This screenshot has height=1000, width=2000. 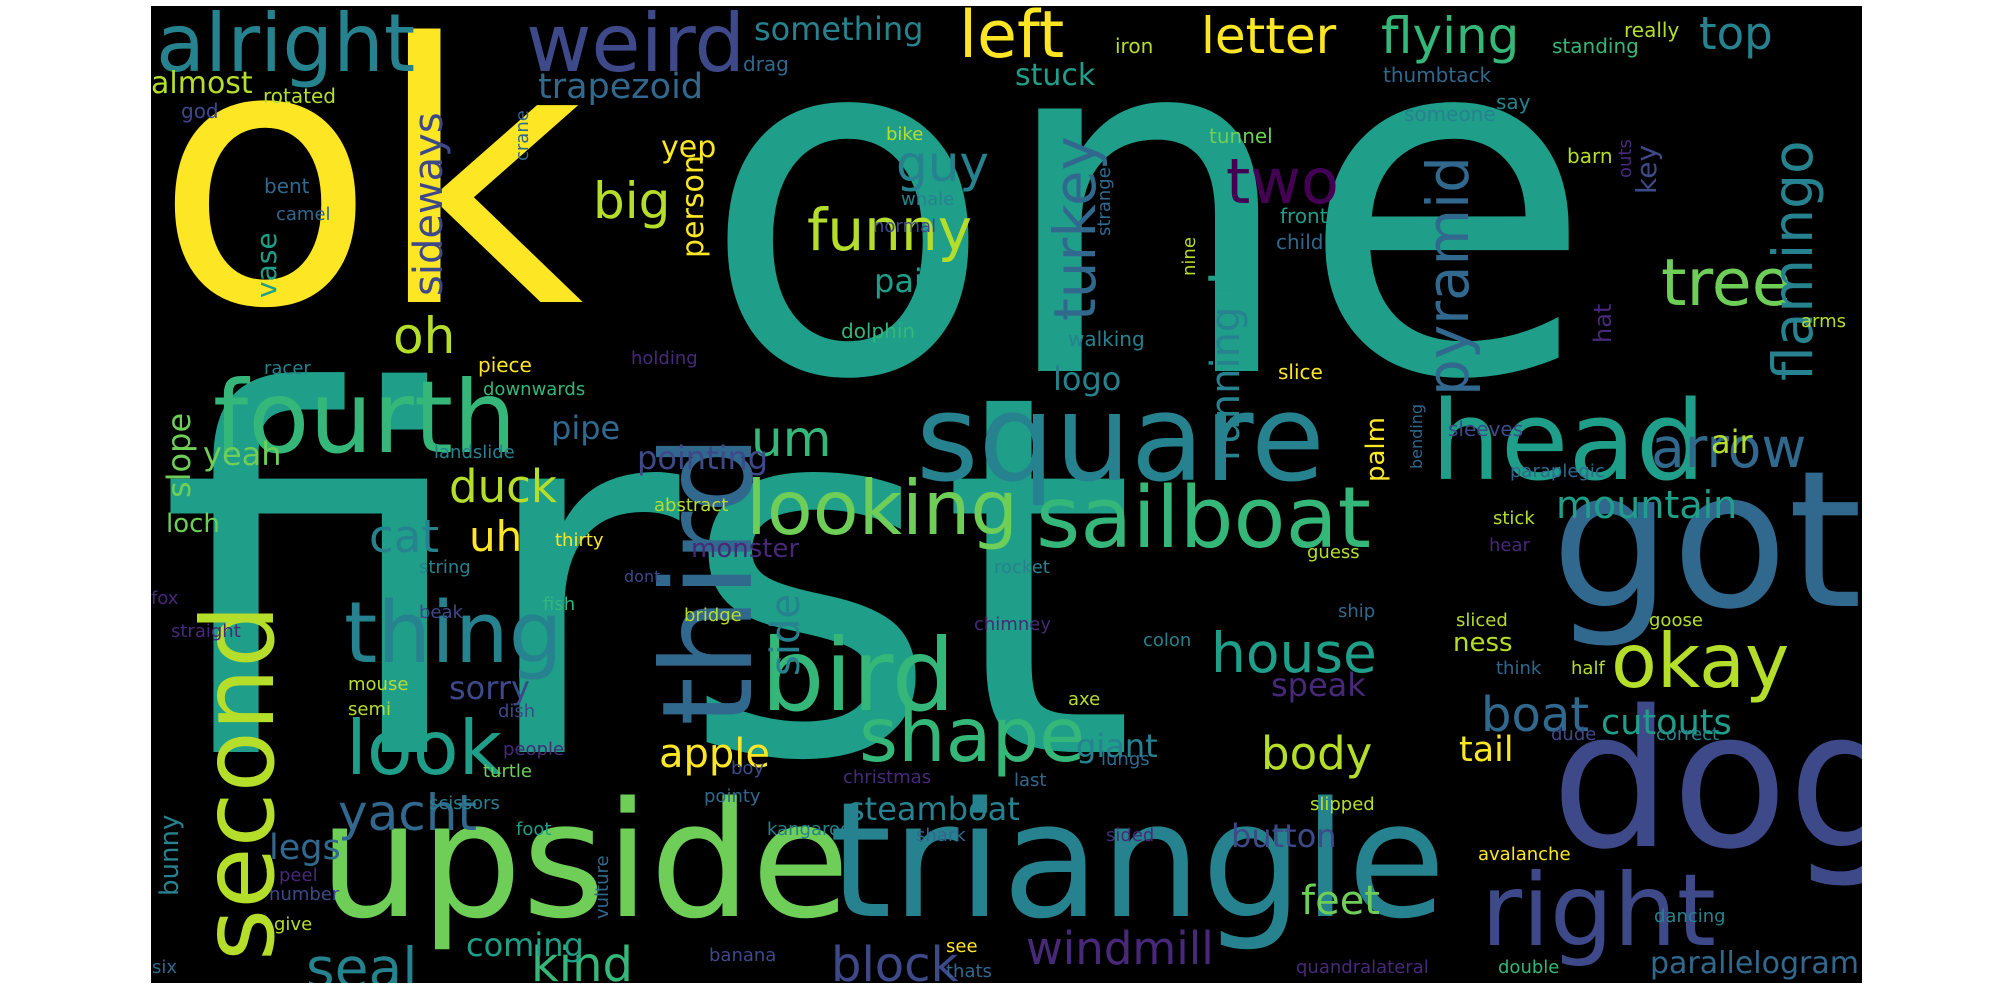 What do you see at coordinates (1509, 545) in the screenshot?
I see `word-hear: hear` at bounding box center [1509, 545].